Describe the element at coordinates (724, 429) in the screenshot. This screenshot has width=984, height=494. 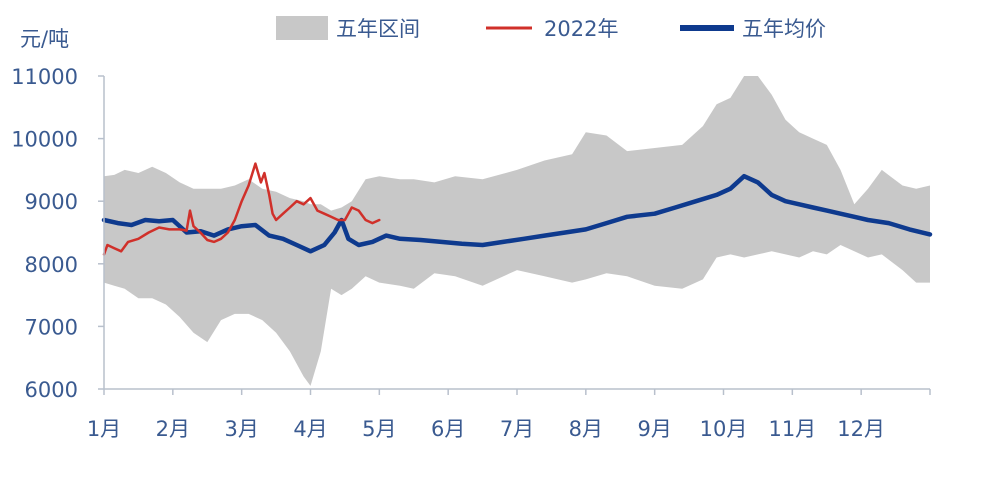
I see `x-tick-label: 10月` at that location.